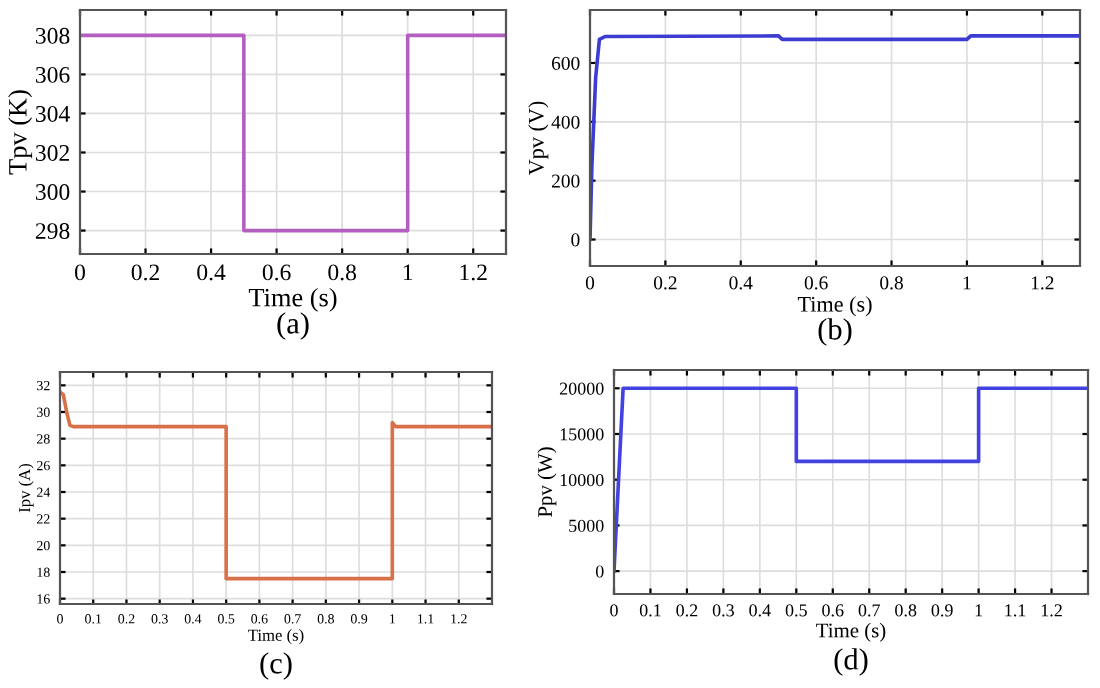 The image size is (1100, 688). I want to click on y-tick-label: 300, so click(52, 192).